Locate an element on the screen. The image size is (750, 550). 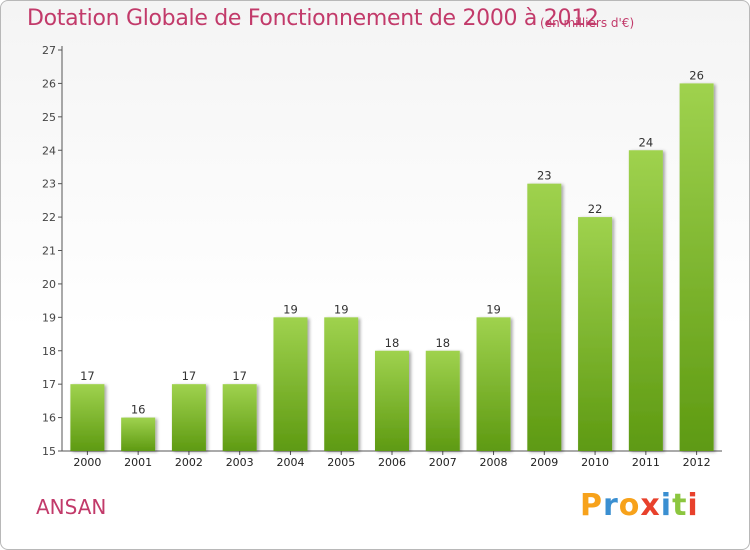
x-tick-label: 2010 is located at coordinates (595, 462).